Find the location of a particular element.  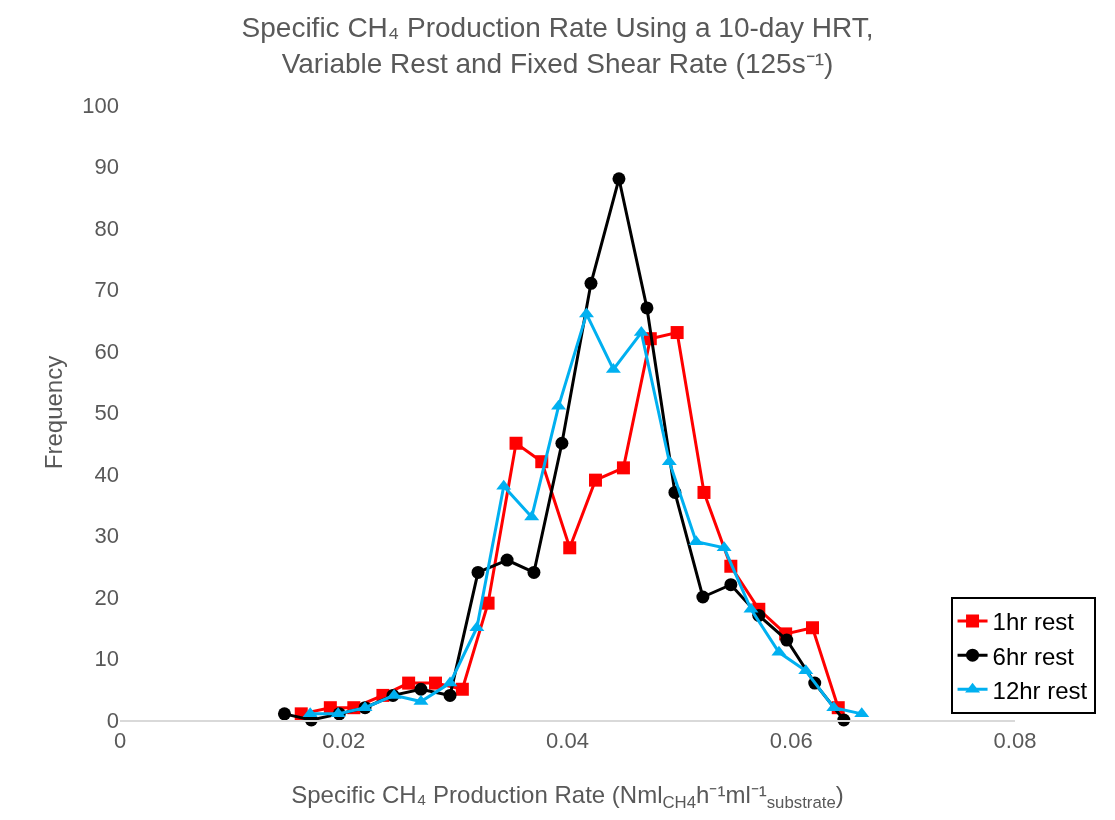

legend-label: 6hr rest is located at coordinates (1033, 656).